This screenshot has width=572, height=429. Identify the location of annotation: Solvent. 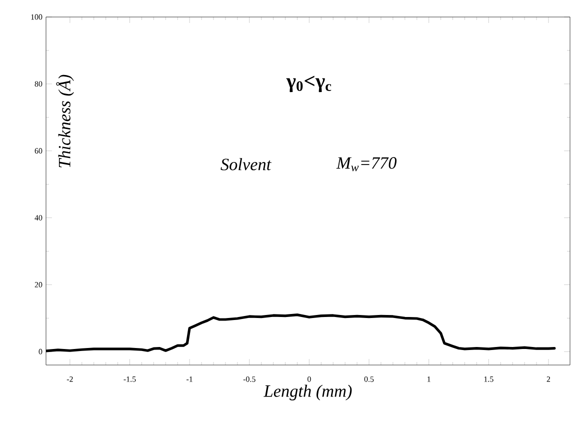
(246, 164).